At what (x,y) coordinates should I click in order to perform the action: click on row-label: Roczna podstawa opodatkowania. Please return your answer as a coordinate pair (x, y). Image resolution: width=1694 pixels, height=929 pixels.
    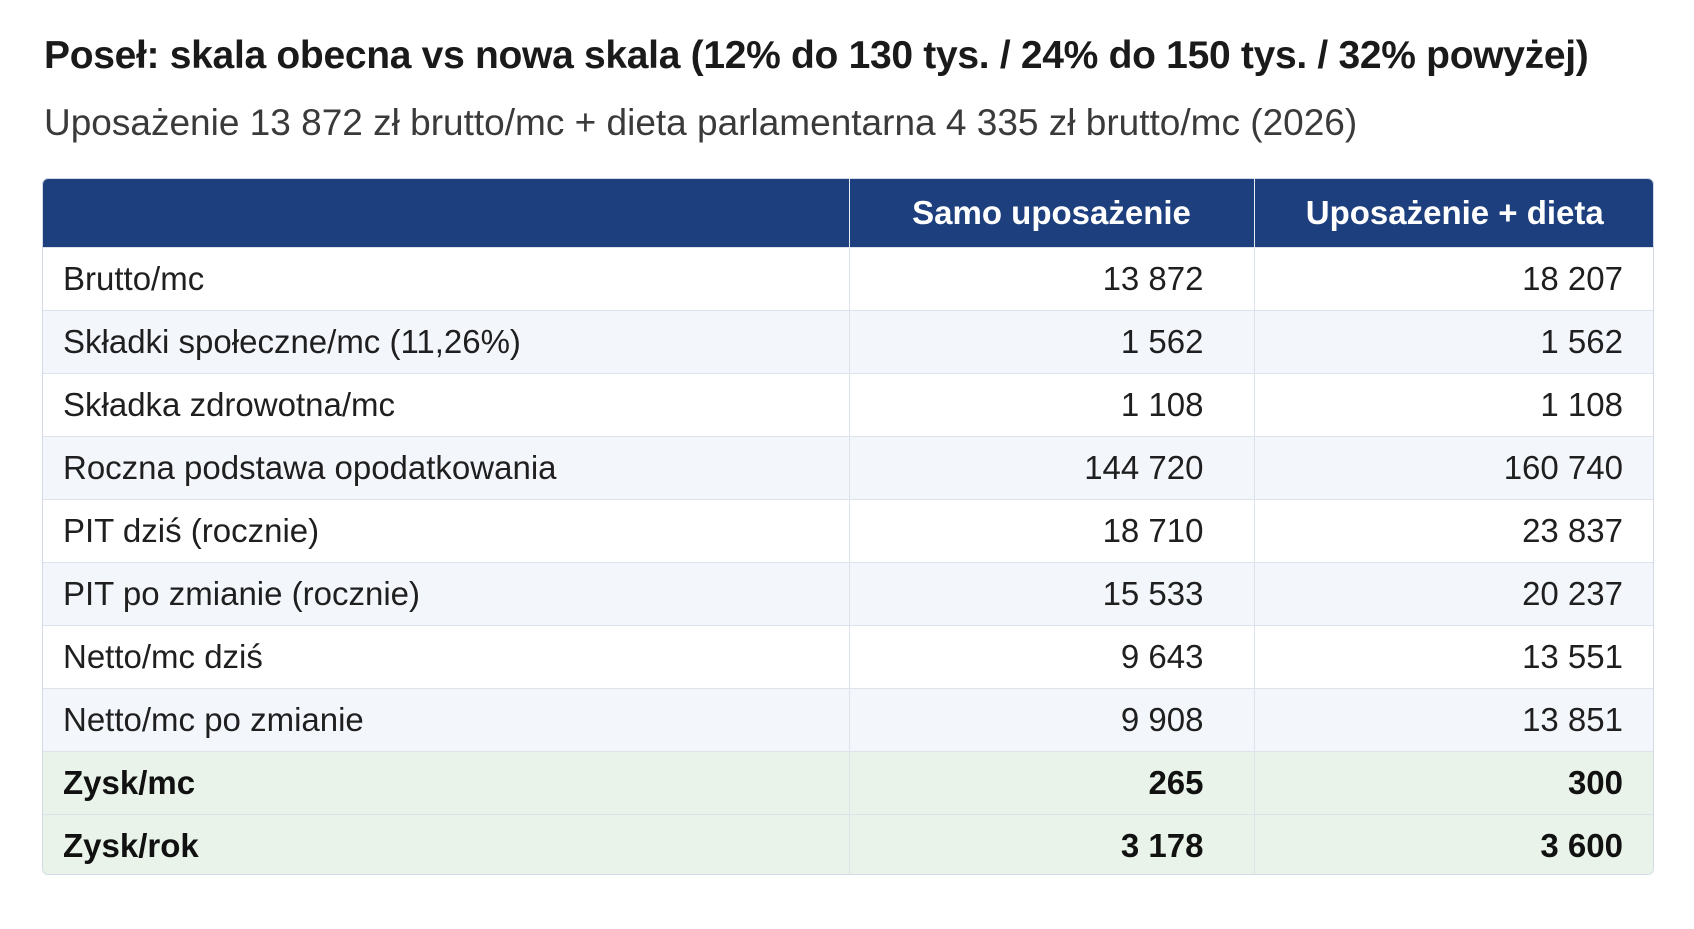
    Looking at the image, I should click on (446, 467).